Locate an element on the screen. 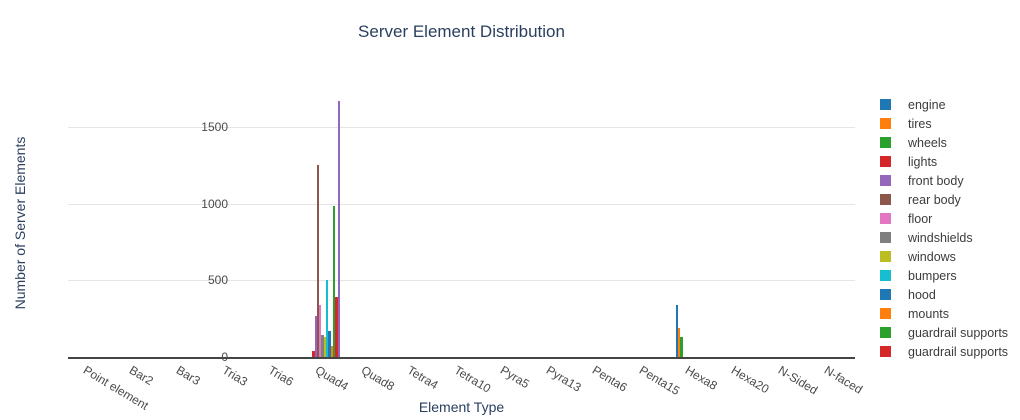  legend-label: rear body is located at coordinates (934, 199).